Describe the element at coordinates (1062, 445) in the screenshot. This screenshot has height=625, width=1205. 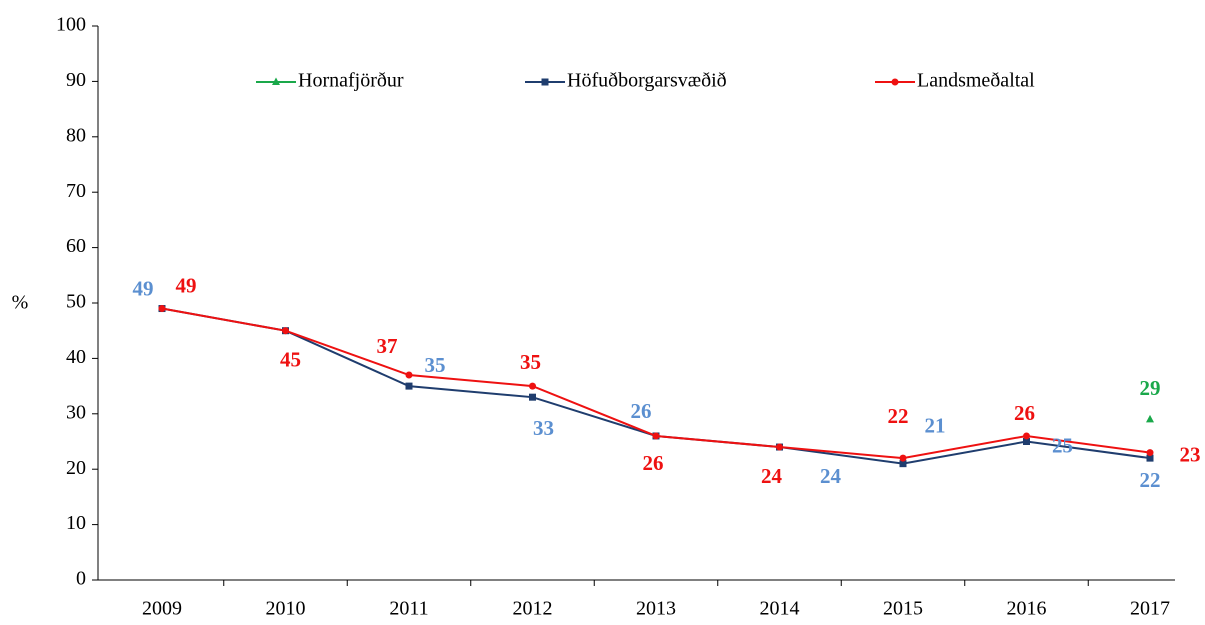
I see `data-label: 25` at that location.